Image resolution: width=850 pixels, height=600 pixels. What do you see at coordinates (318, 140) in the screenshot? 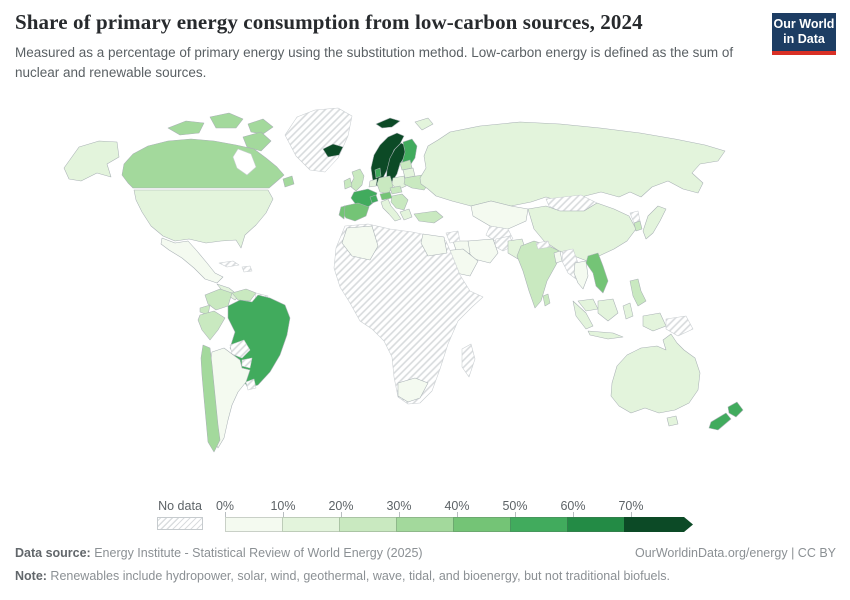
I see `region-greenland` at bounding box center [318, 140].